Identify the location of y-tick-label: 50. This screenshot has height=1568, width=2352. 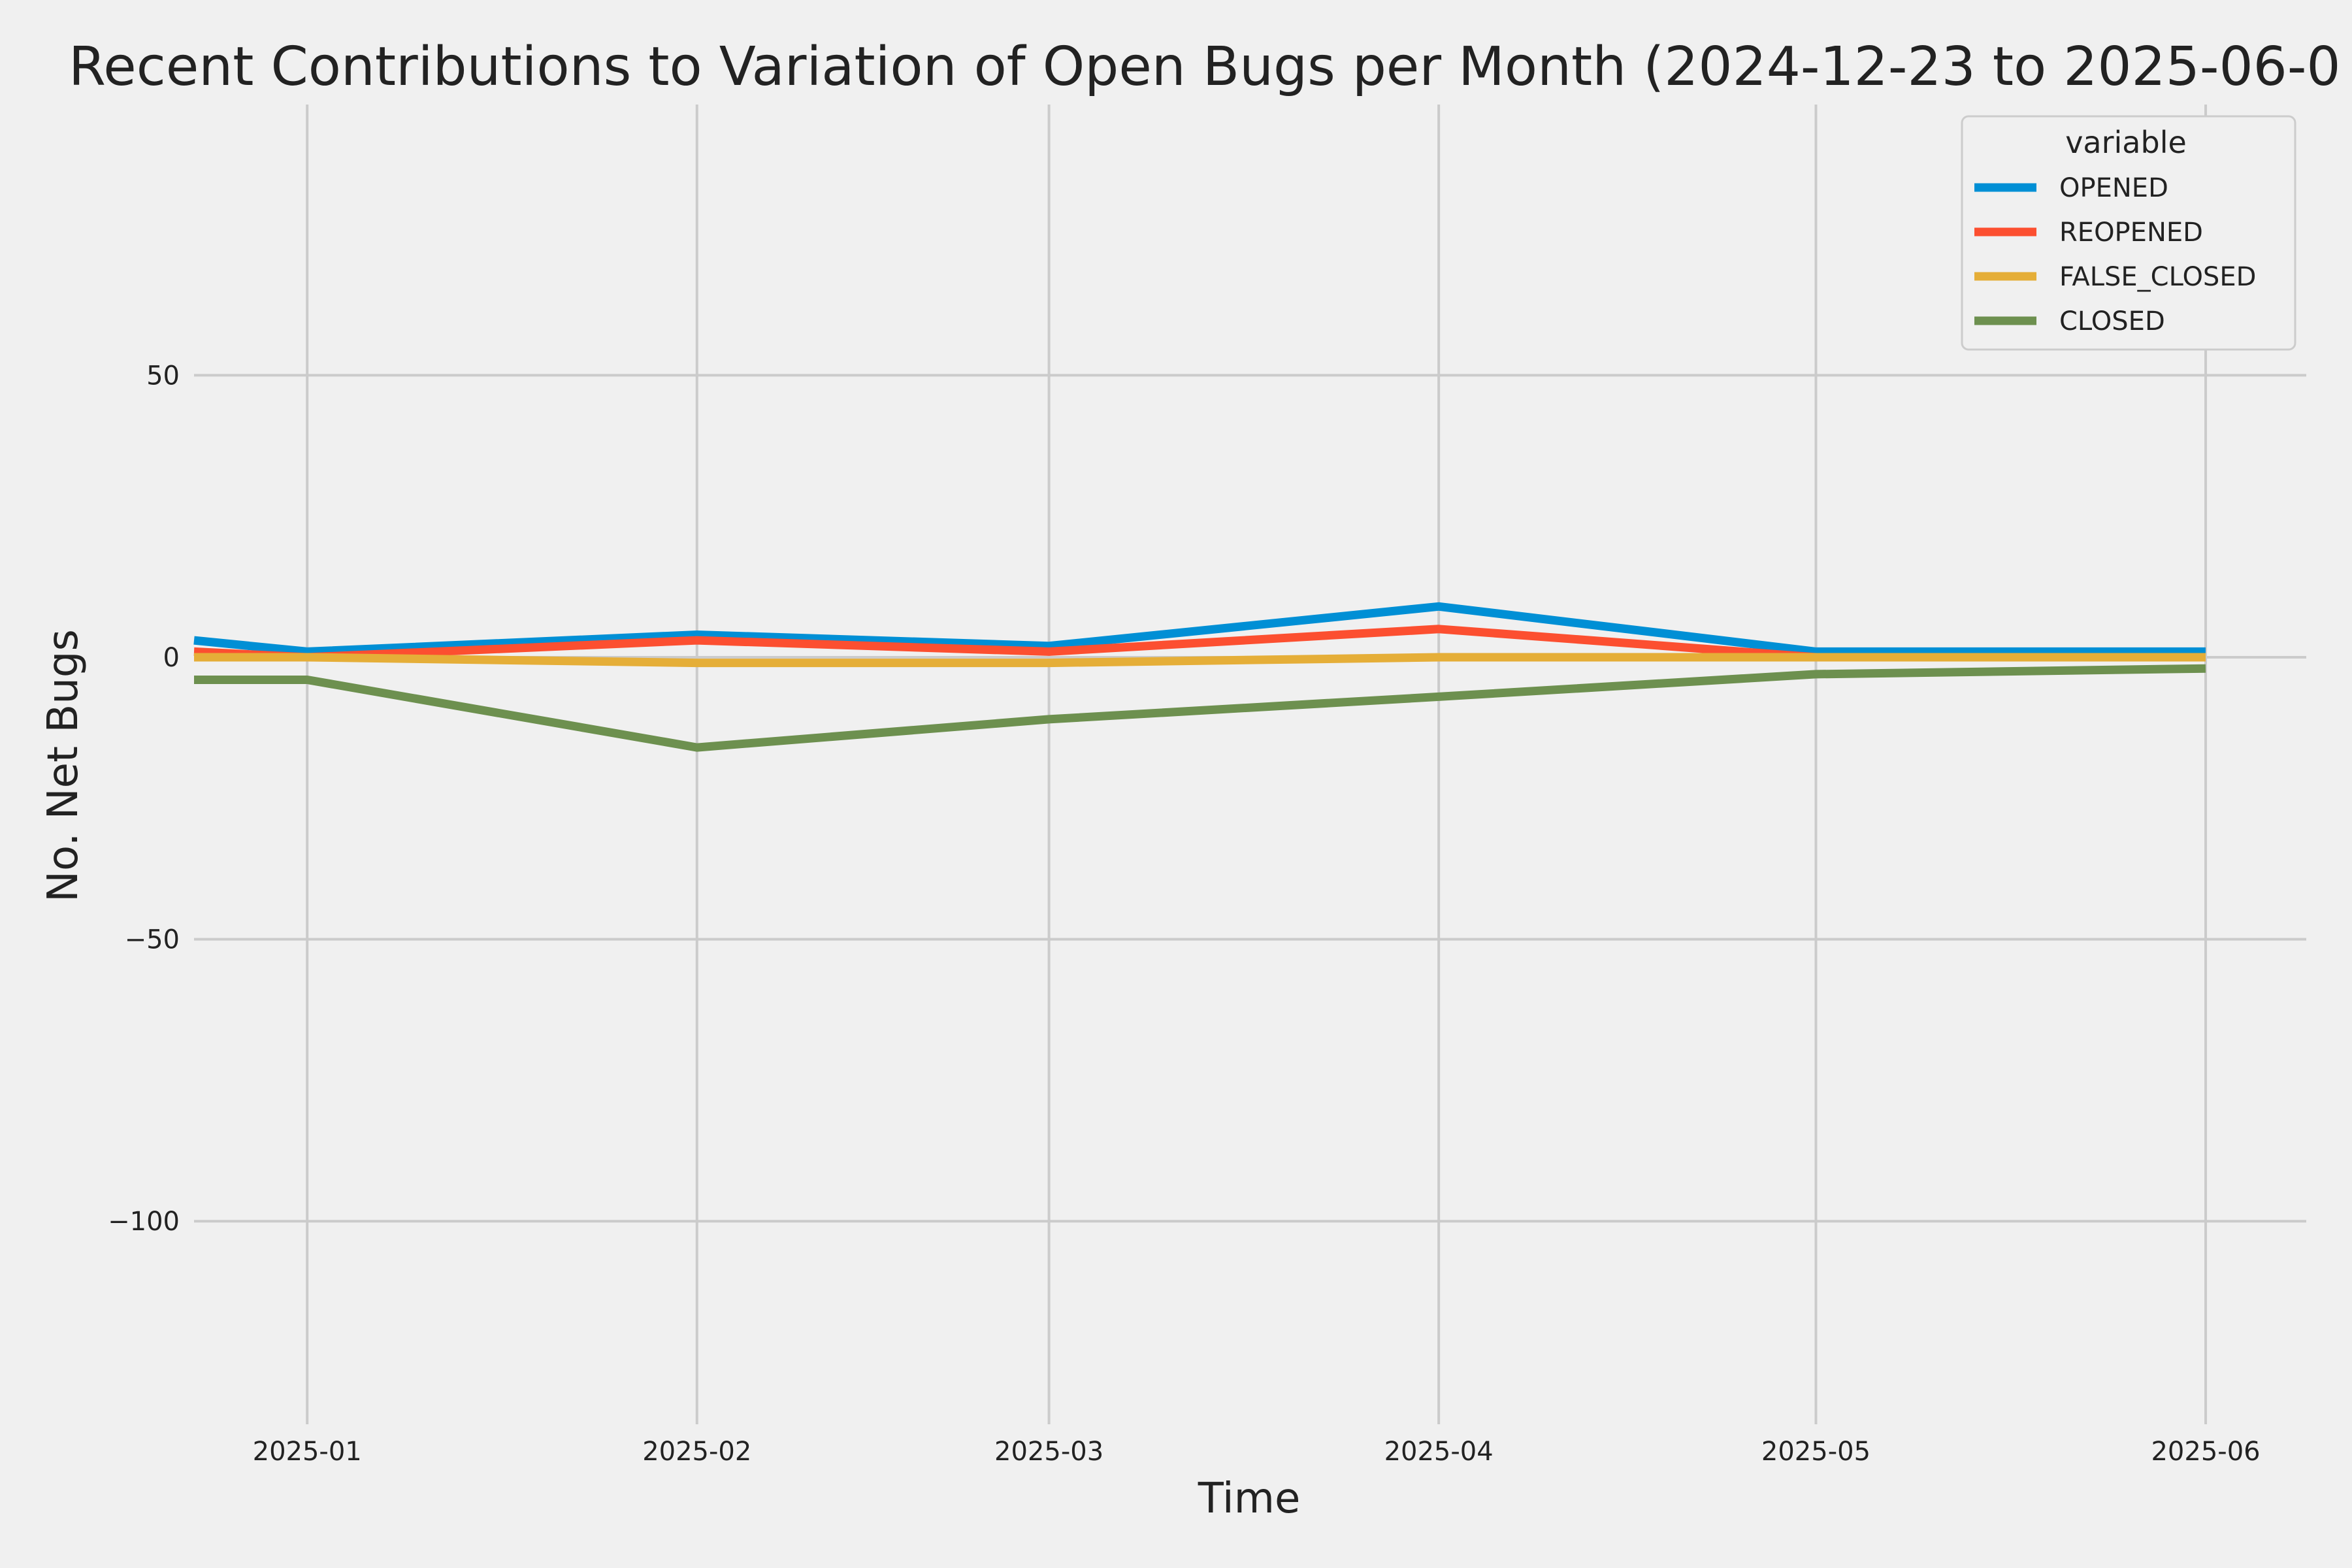
(163, 376).